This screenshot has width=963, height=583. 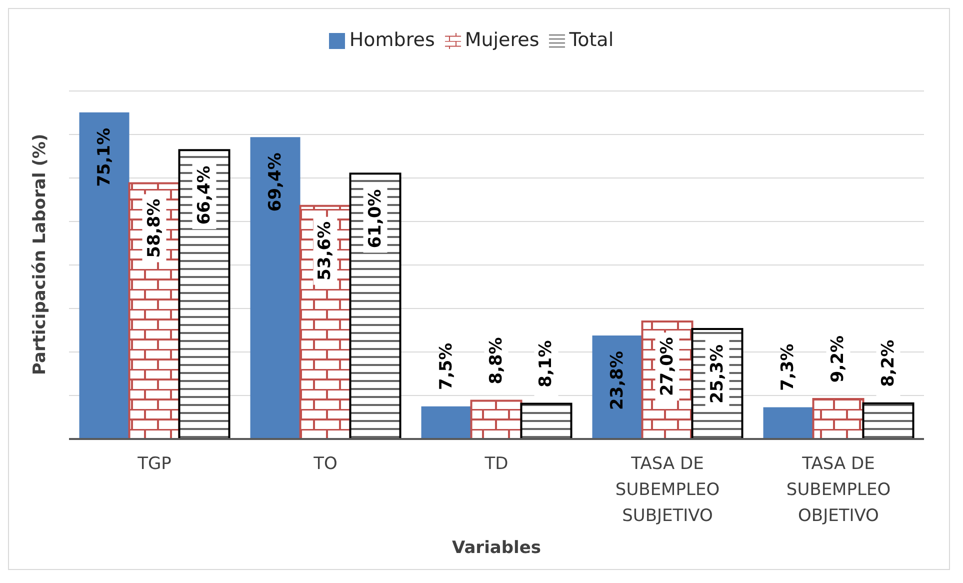 I want to click on data-label: 8,2%, so click(x=888, y=363).